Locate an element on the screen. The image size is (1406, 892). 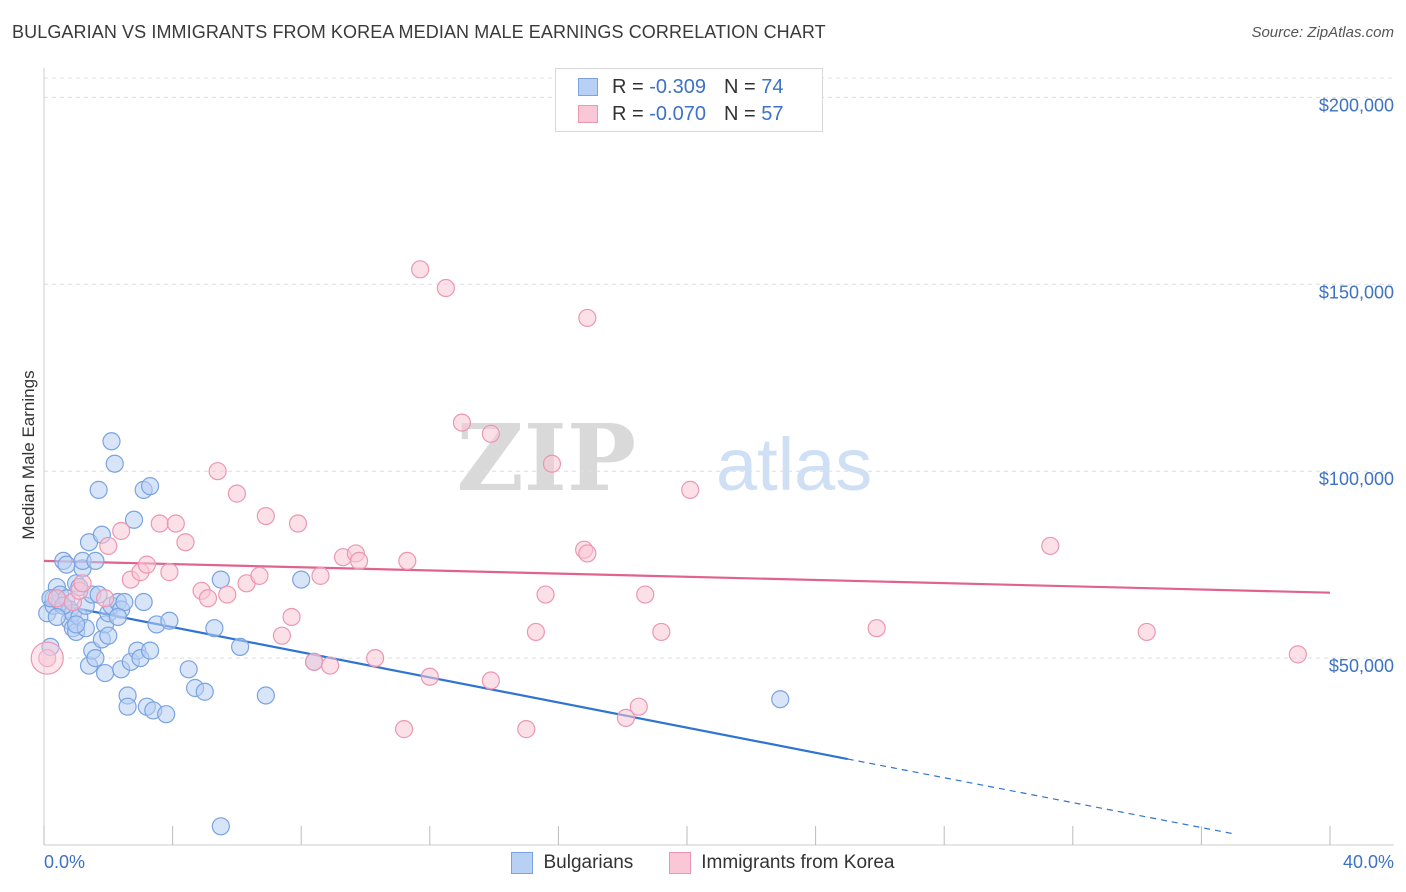
y-tick-label: $200,000 is located at coordinates (1356, 105).